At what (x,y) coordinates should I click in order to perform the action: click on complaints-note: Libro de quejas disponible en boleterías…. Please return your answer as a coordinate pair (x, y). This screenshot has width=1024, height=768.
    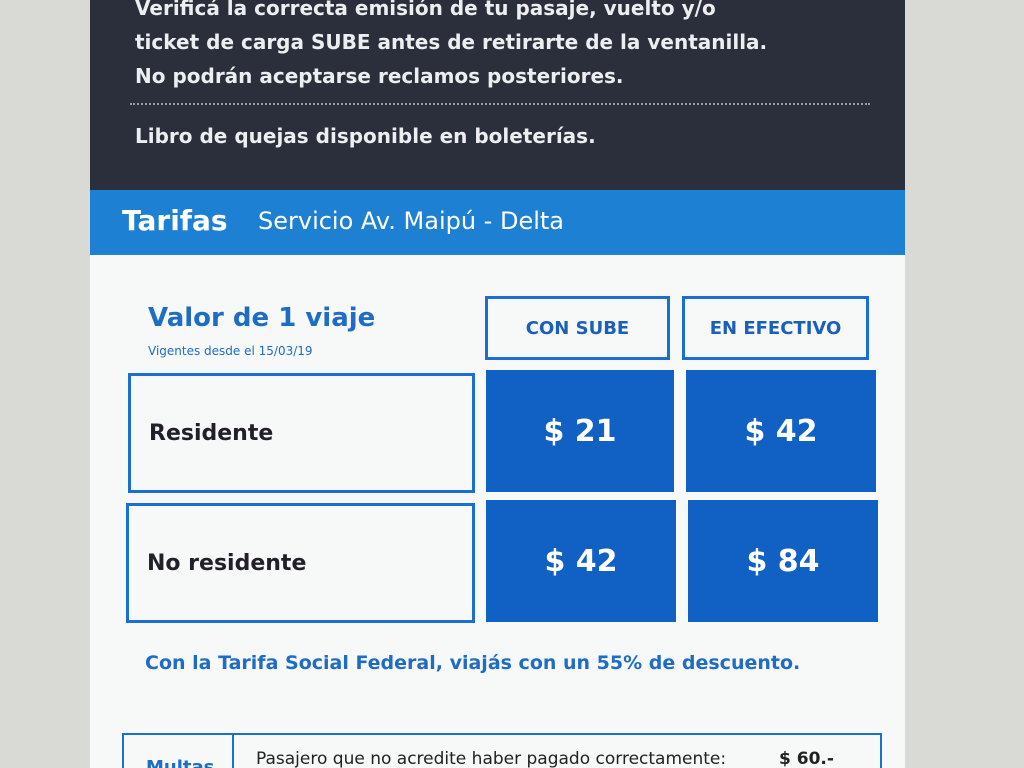
    Looking at the image, I should click on (365, 136).